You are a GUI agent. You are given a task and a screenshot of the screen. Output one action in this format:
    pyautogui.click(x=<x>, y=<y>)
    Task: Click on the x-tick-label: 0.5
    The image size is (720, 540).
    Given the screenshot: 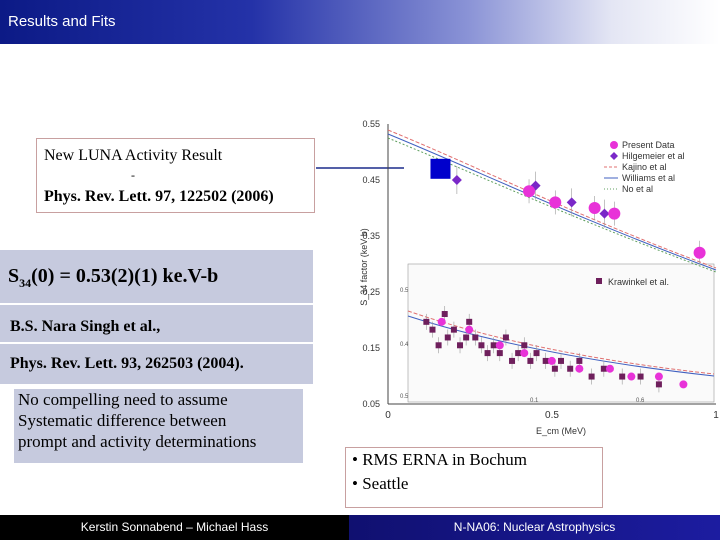 What is the action you would take?
    pyautogui.click(x=552, y=415)
    